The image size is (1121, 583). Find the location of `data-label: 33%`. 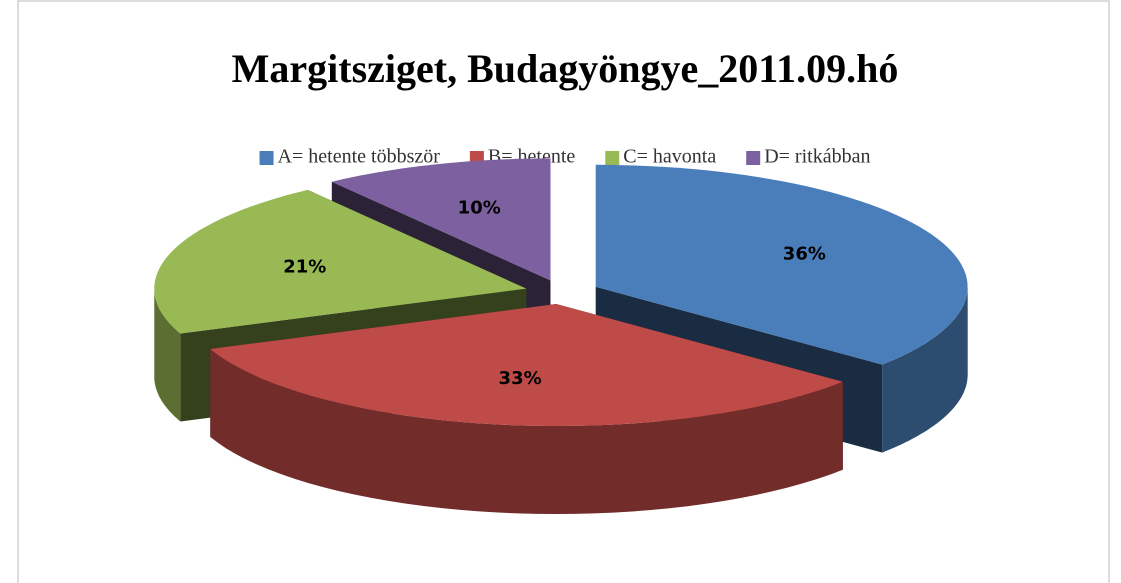

data-label: 33% is located at coordinates (520, 378).